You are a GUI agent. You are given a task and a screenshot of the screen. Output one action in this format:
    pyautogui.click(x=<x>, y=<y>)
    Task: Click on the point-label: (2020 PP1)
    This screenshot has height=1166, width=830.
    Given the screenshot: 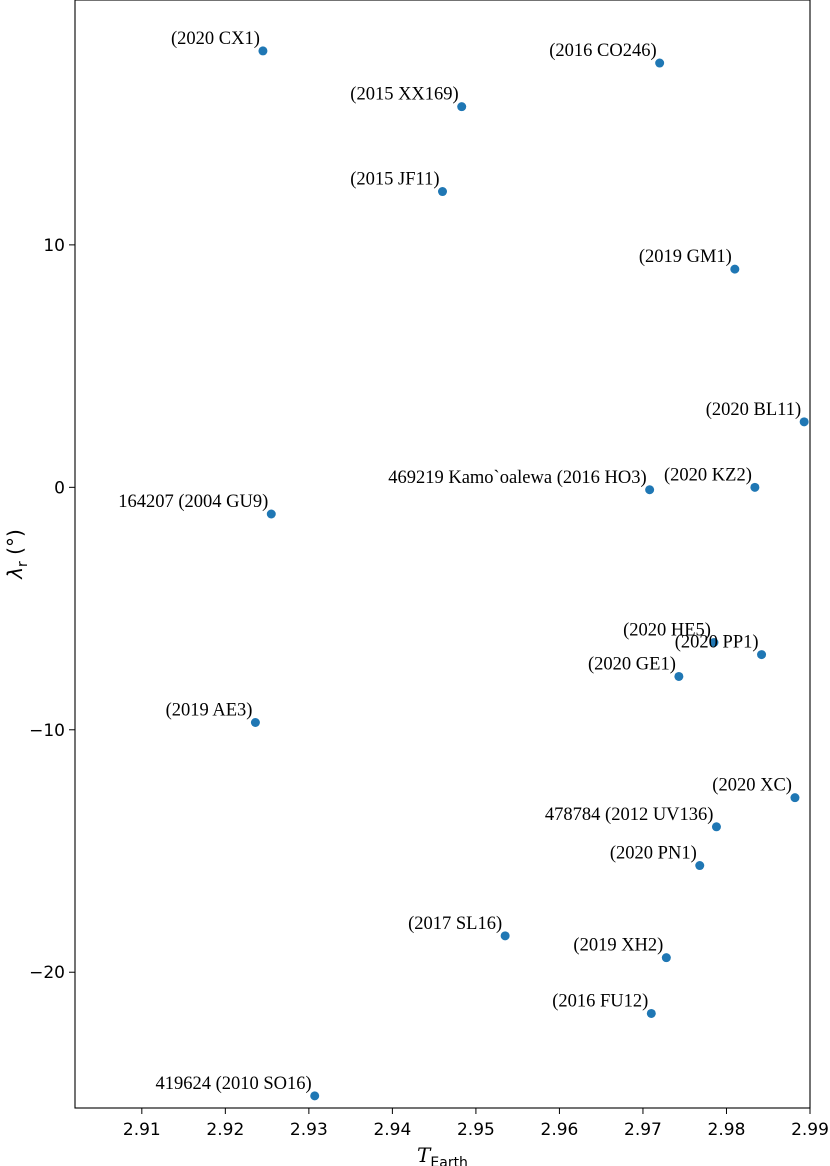 What is the action you would take?
    pyautogui.click(x=717, y=643)
    